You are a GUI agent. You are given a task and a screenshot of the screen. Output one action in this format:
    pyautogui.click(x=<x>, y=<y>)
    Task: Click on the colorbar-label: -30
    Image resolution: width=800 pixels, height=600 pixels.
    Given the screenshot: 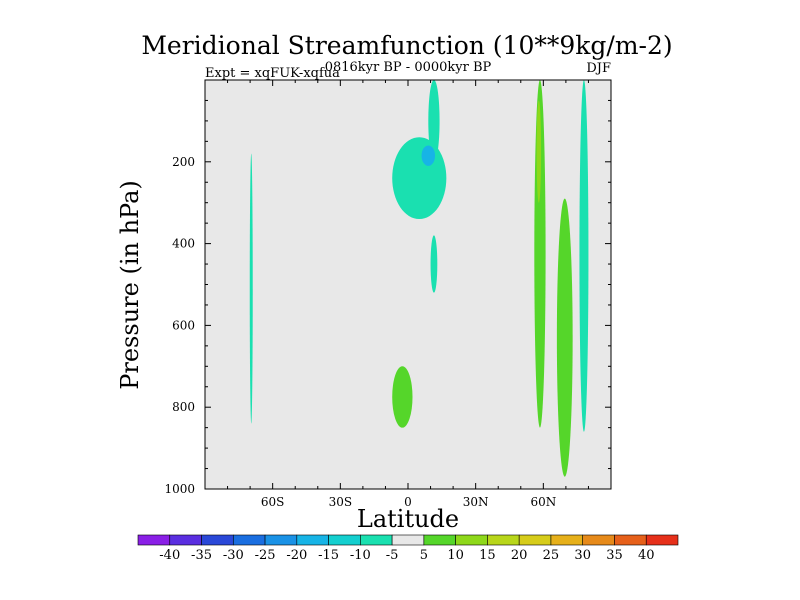 What is the action you would take?
    pyautogui.click(x=233, y=555)
    